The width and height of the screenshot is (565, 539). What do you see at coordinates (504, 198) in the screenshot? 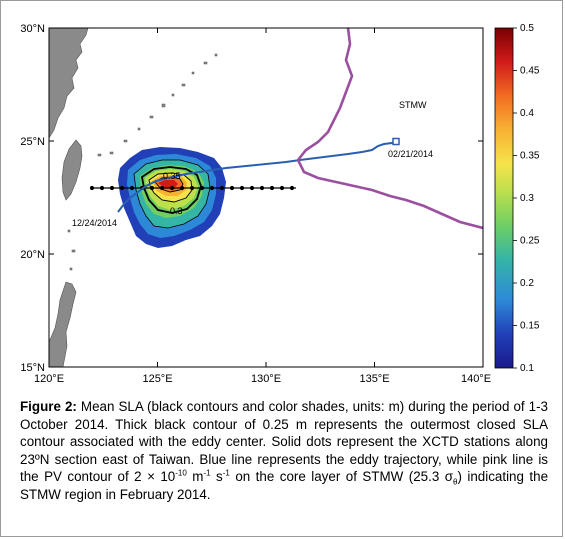
I see `colorbar` at bounding box center [504, 198].